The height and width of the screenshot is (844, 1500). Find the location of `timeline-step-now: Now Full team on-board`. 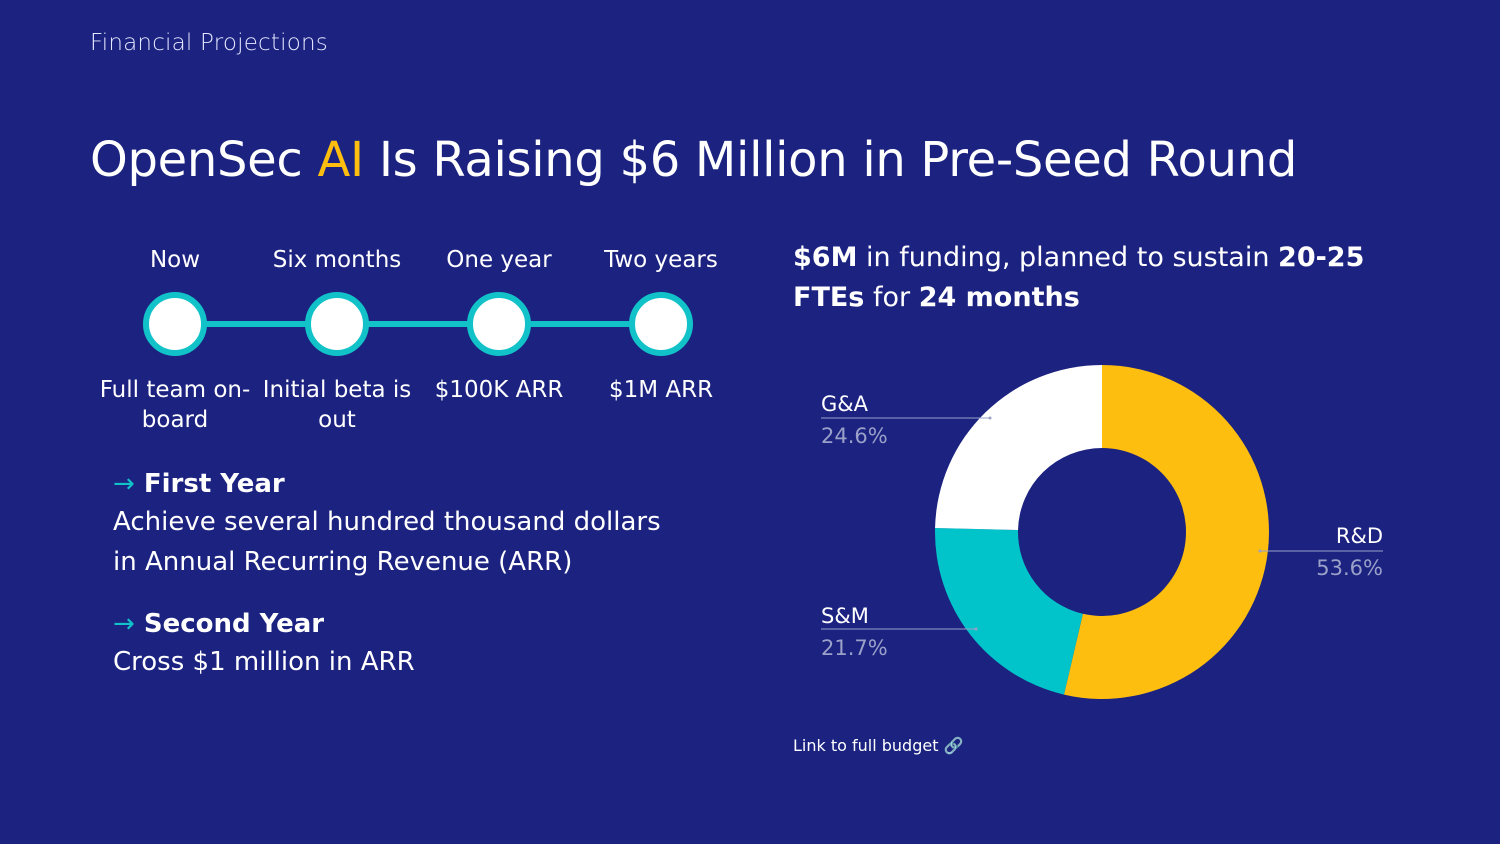

timeline-step-now: Now Full team on-board is located at coordinates (175, 336).